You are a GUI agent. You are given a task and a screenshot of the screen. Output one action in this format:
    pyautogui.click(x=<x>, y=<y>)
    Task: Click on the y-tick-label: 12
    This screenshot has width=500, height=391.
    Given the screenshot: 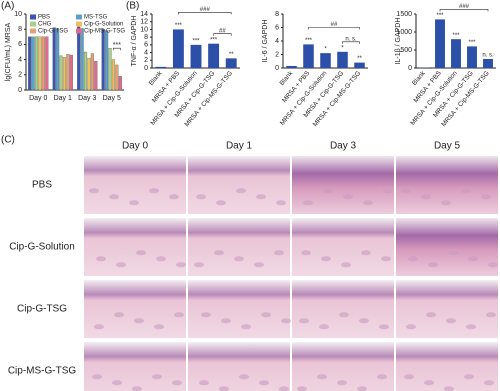 What is the action you would take?
    pyautogui.click(x=144, y=22)
    